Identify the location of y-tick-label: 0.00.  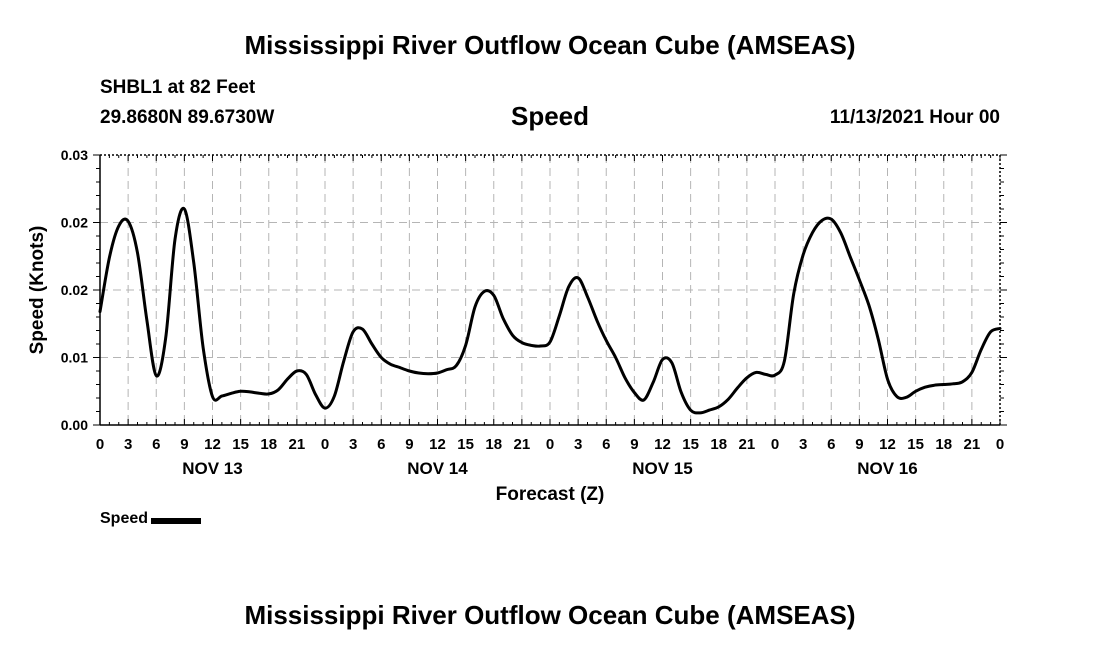
(74, 425).